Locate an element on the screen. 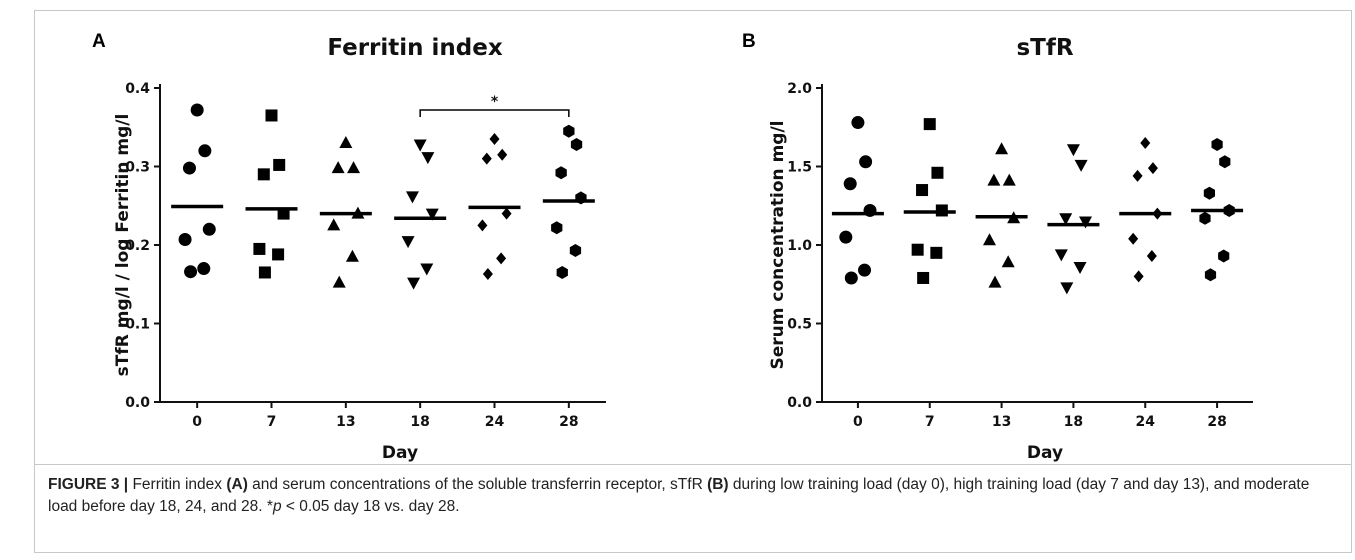 The image size is (1355, 560). y-tick-label: 0.2 is located at coordinates (137, 246).